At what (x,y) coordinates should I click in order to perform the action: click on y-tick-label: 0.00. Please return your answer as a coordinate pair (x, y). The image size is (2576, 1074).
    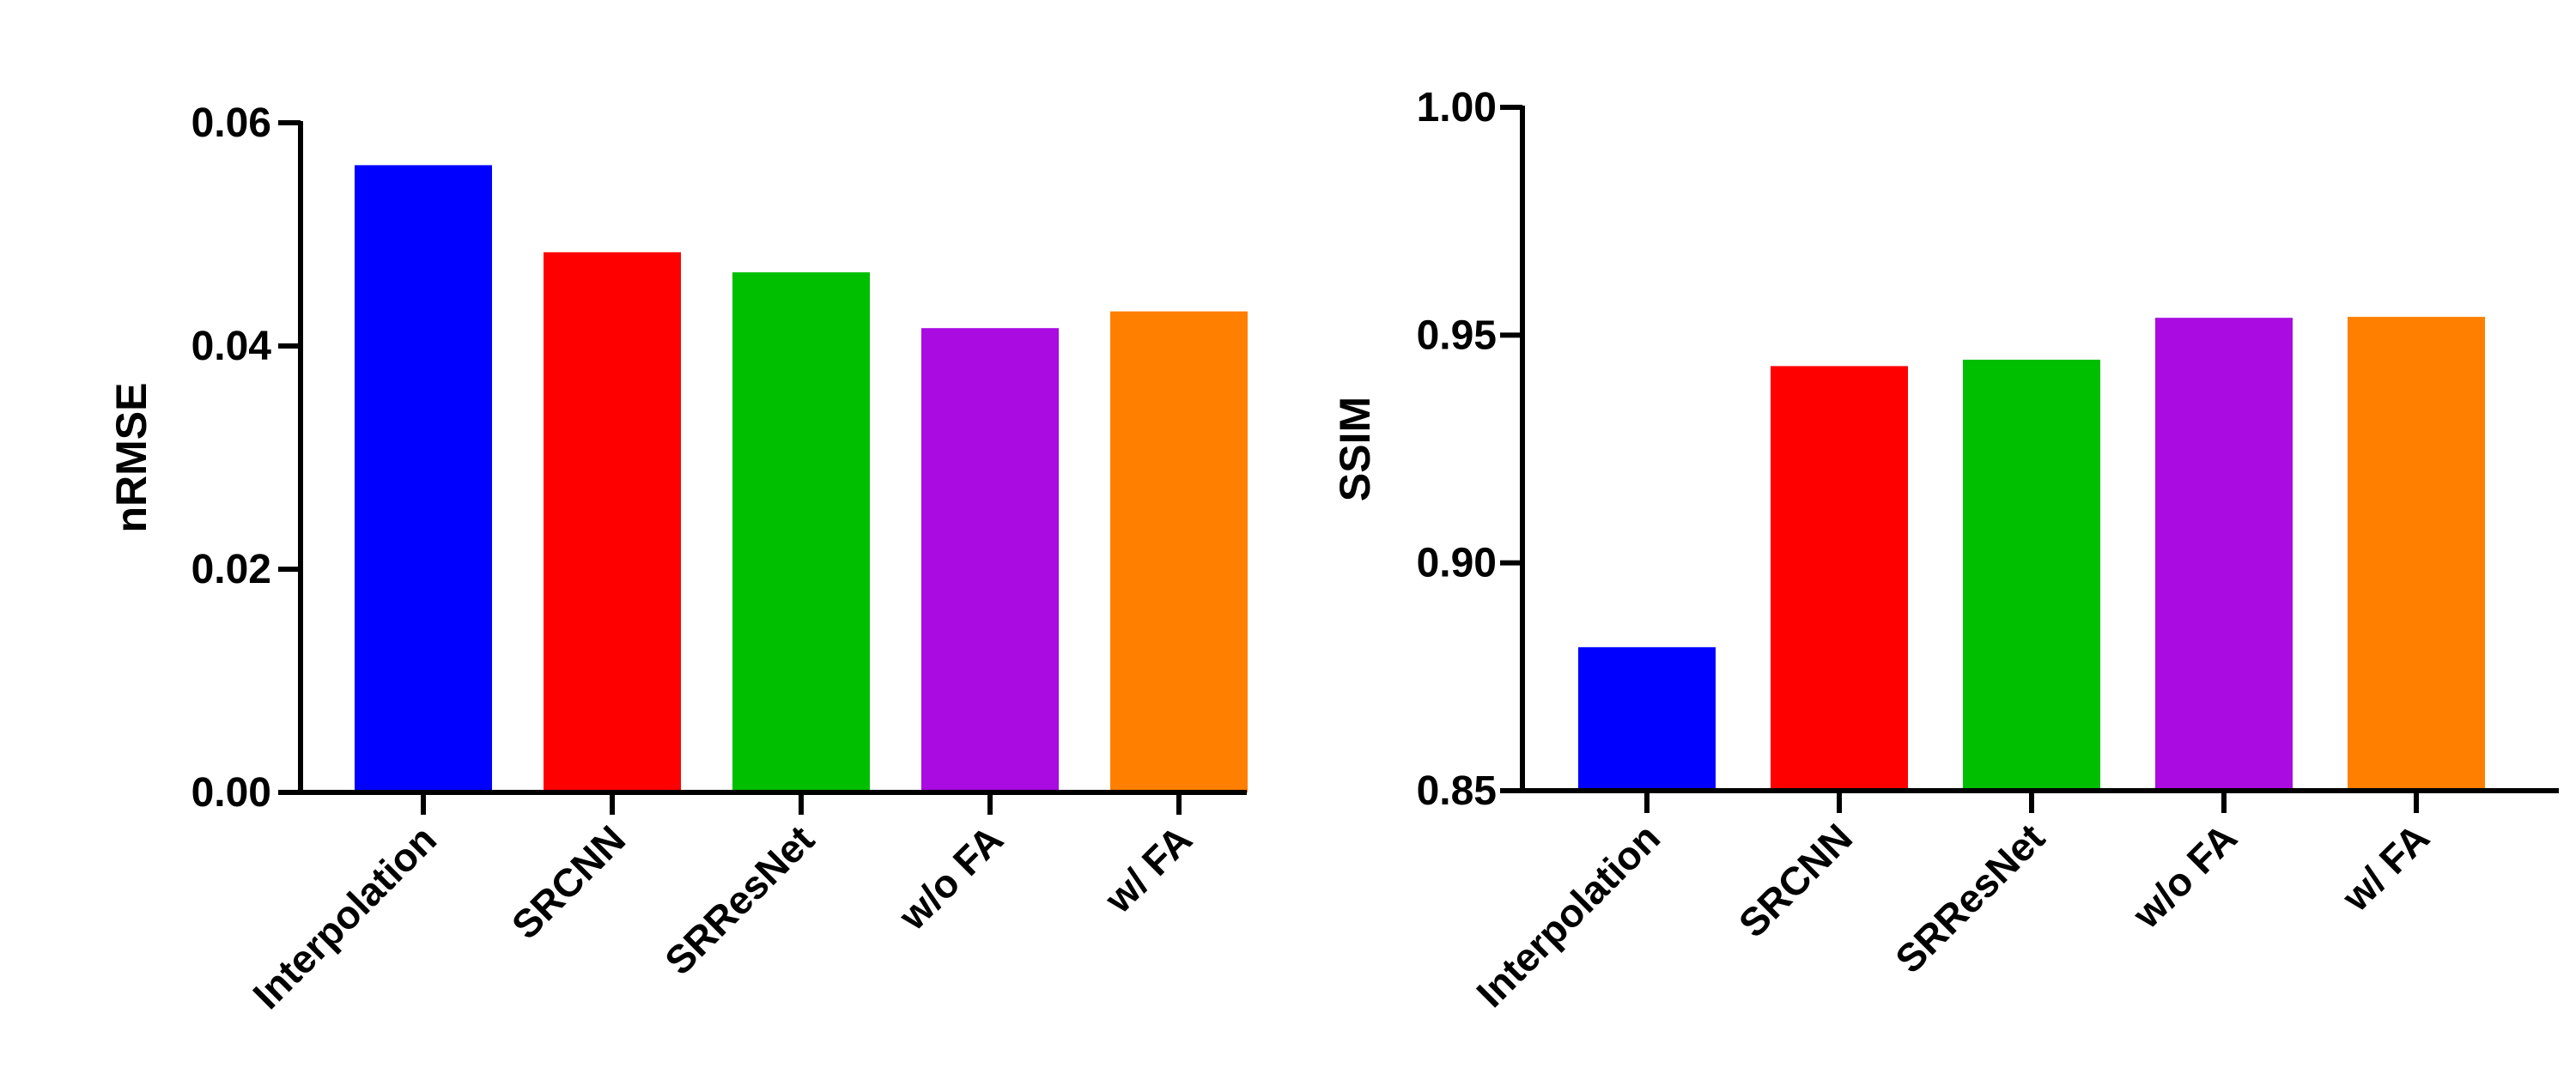
    Looking at the image, I should click on (231, 793).